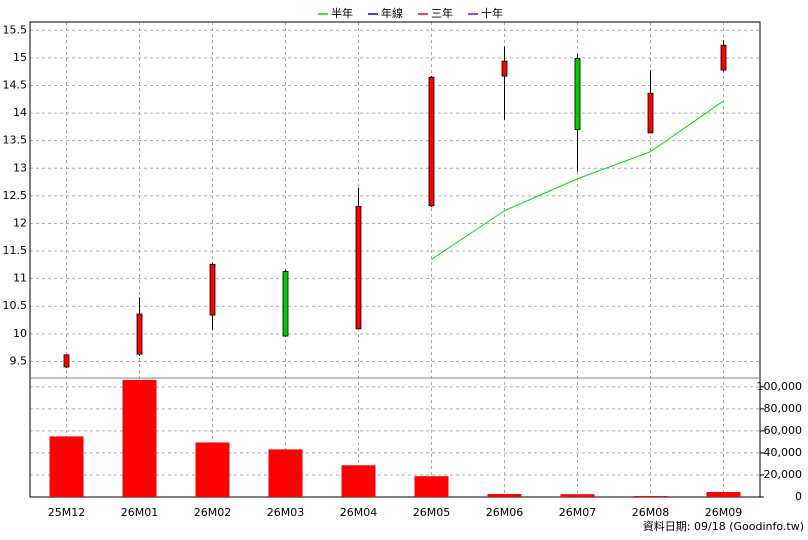 This screenshot has height=540, width=808. I want to click on y-tick-label: 12.5, so click(15, 195).